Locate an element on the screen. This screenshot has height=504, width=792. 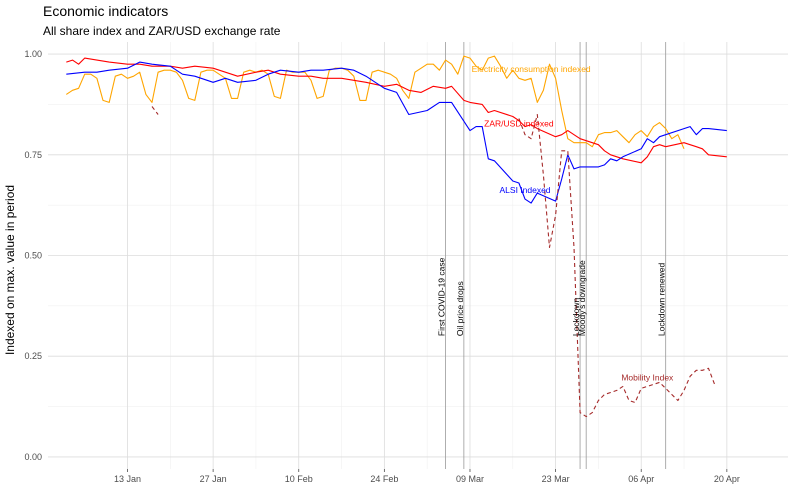
y-tick-label: 0.00 is located at coordinates (33, 457).